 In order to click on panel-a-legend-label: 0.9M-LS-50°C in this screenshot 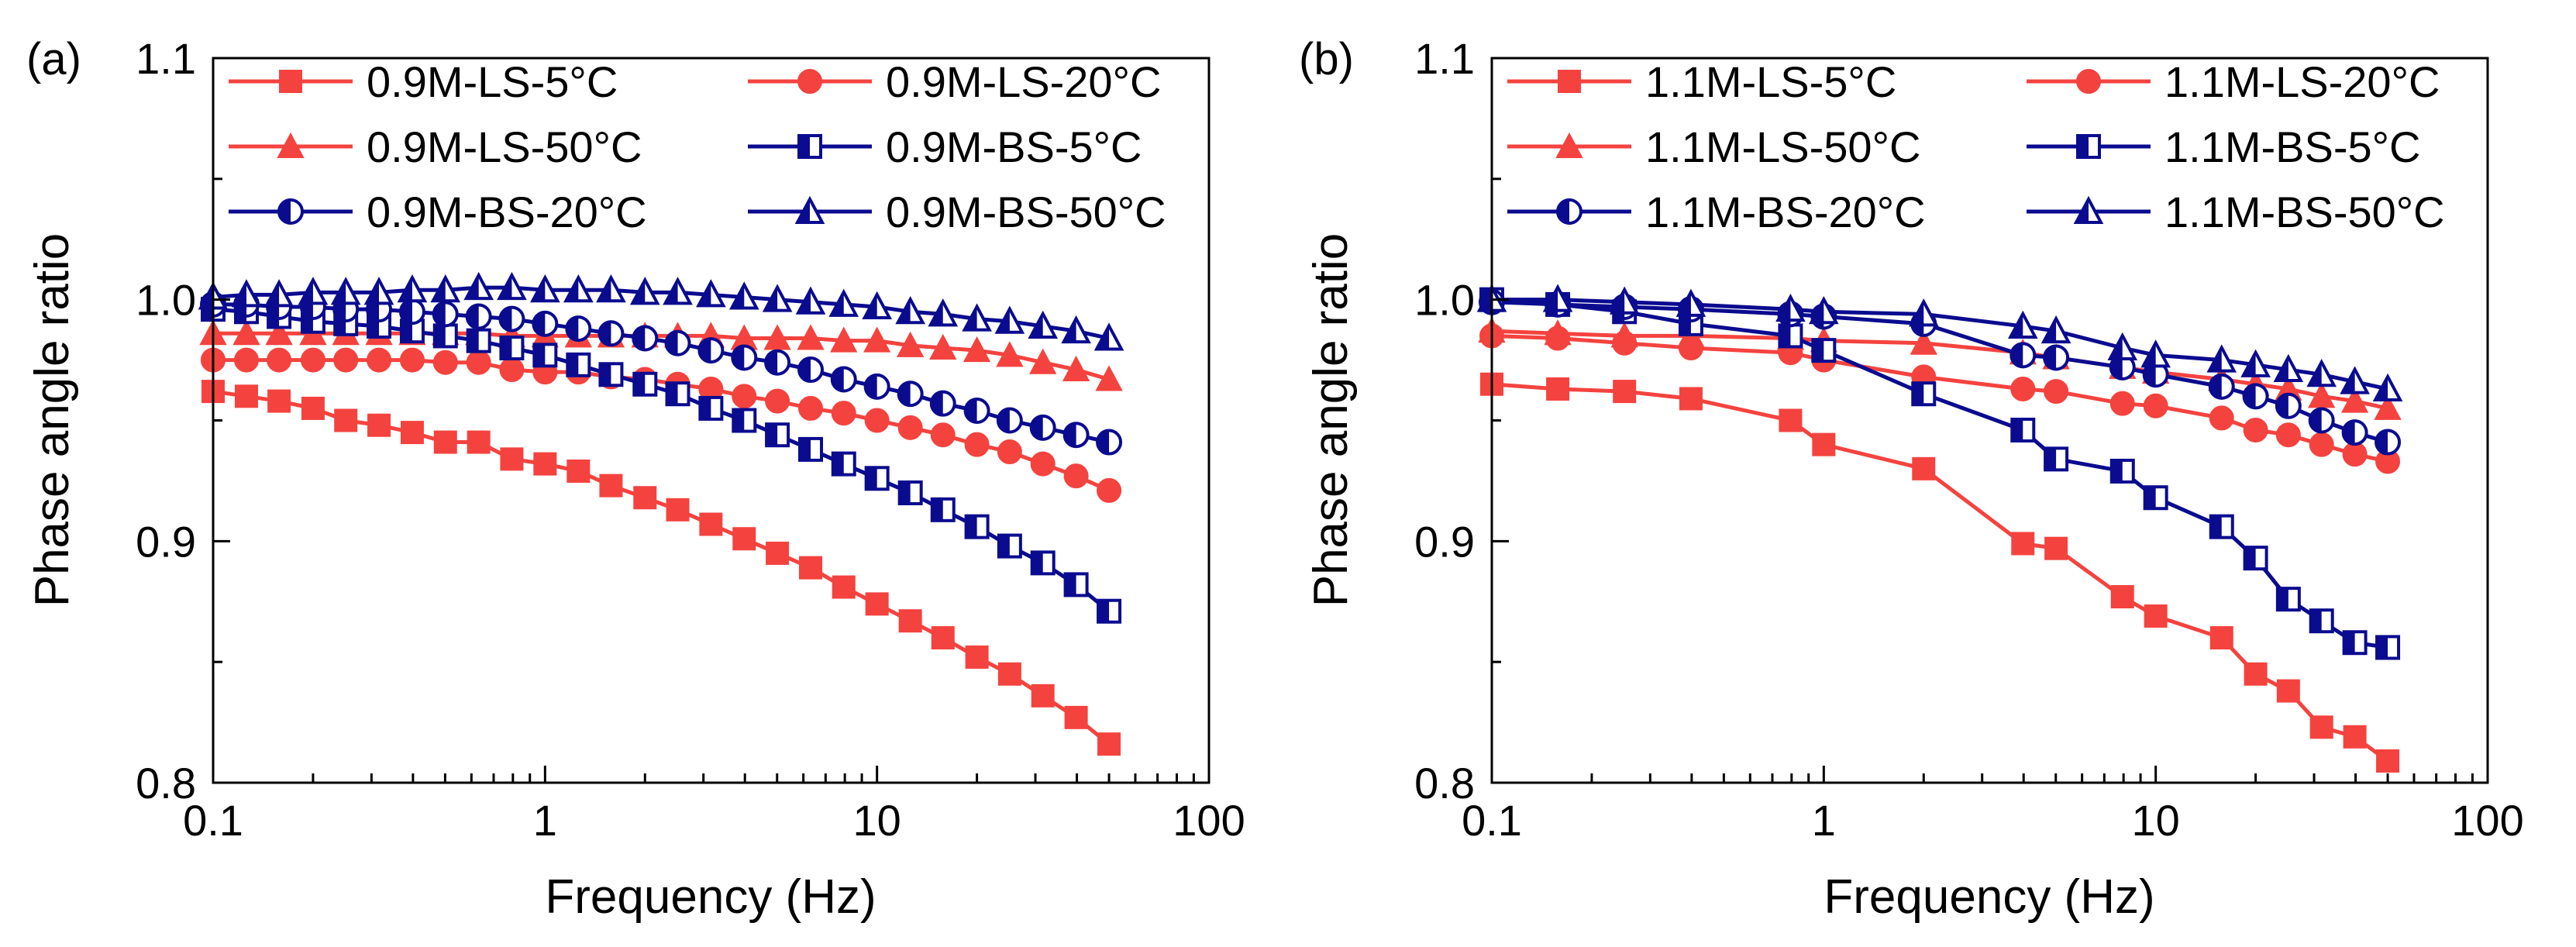, I will do `click(504, 146)`.